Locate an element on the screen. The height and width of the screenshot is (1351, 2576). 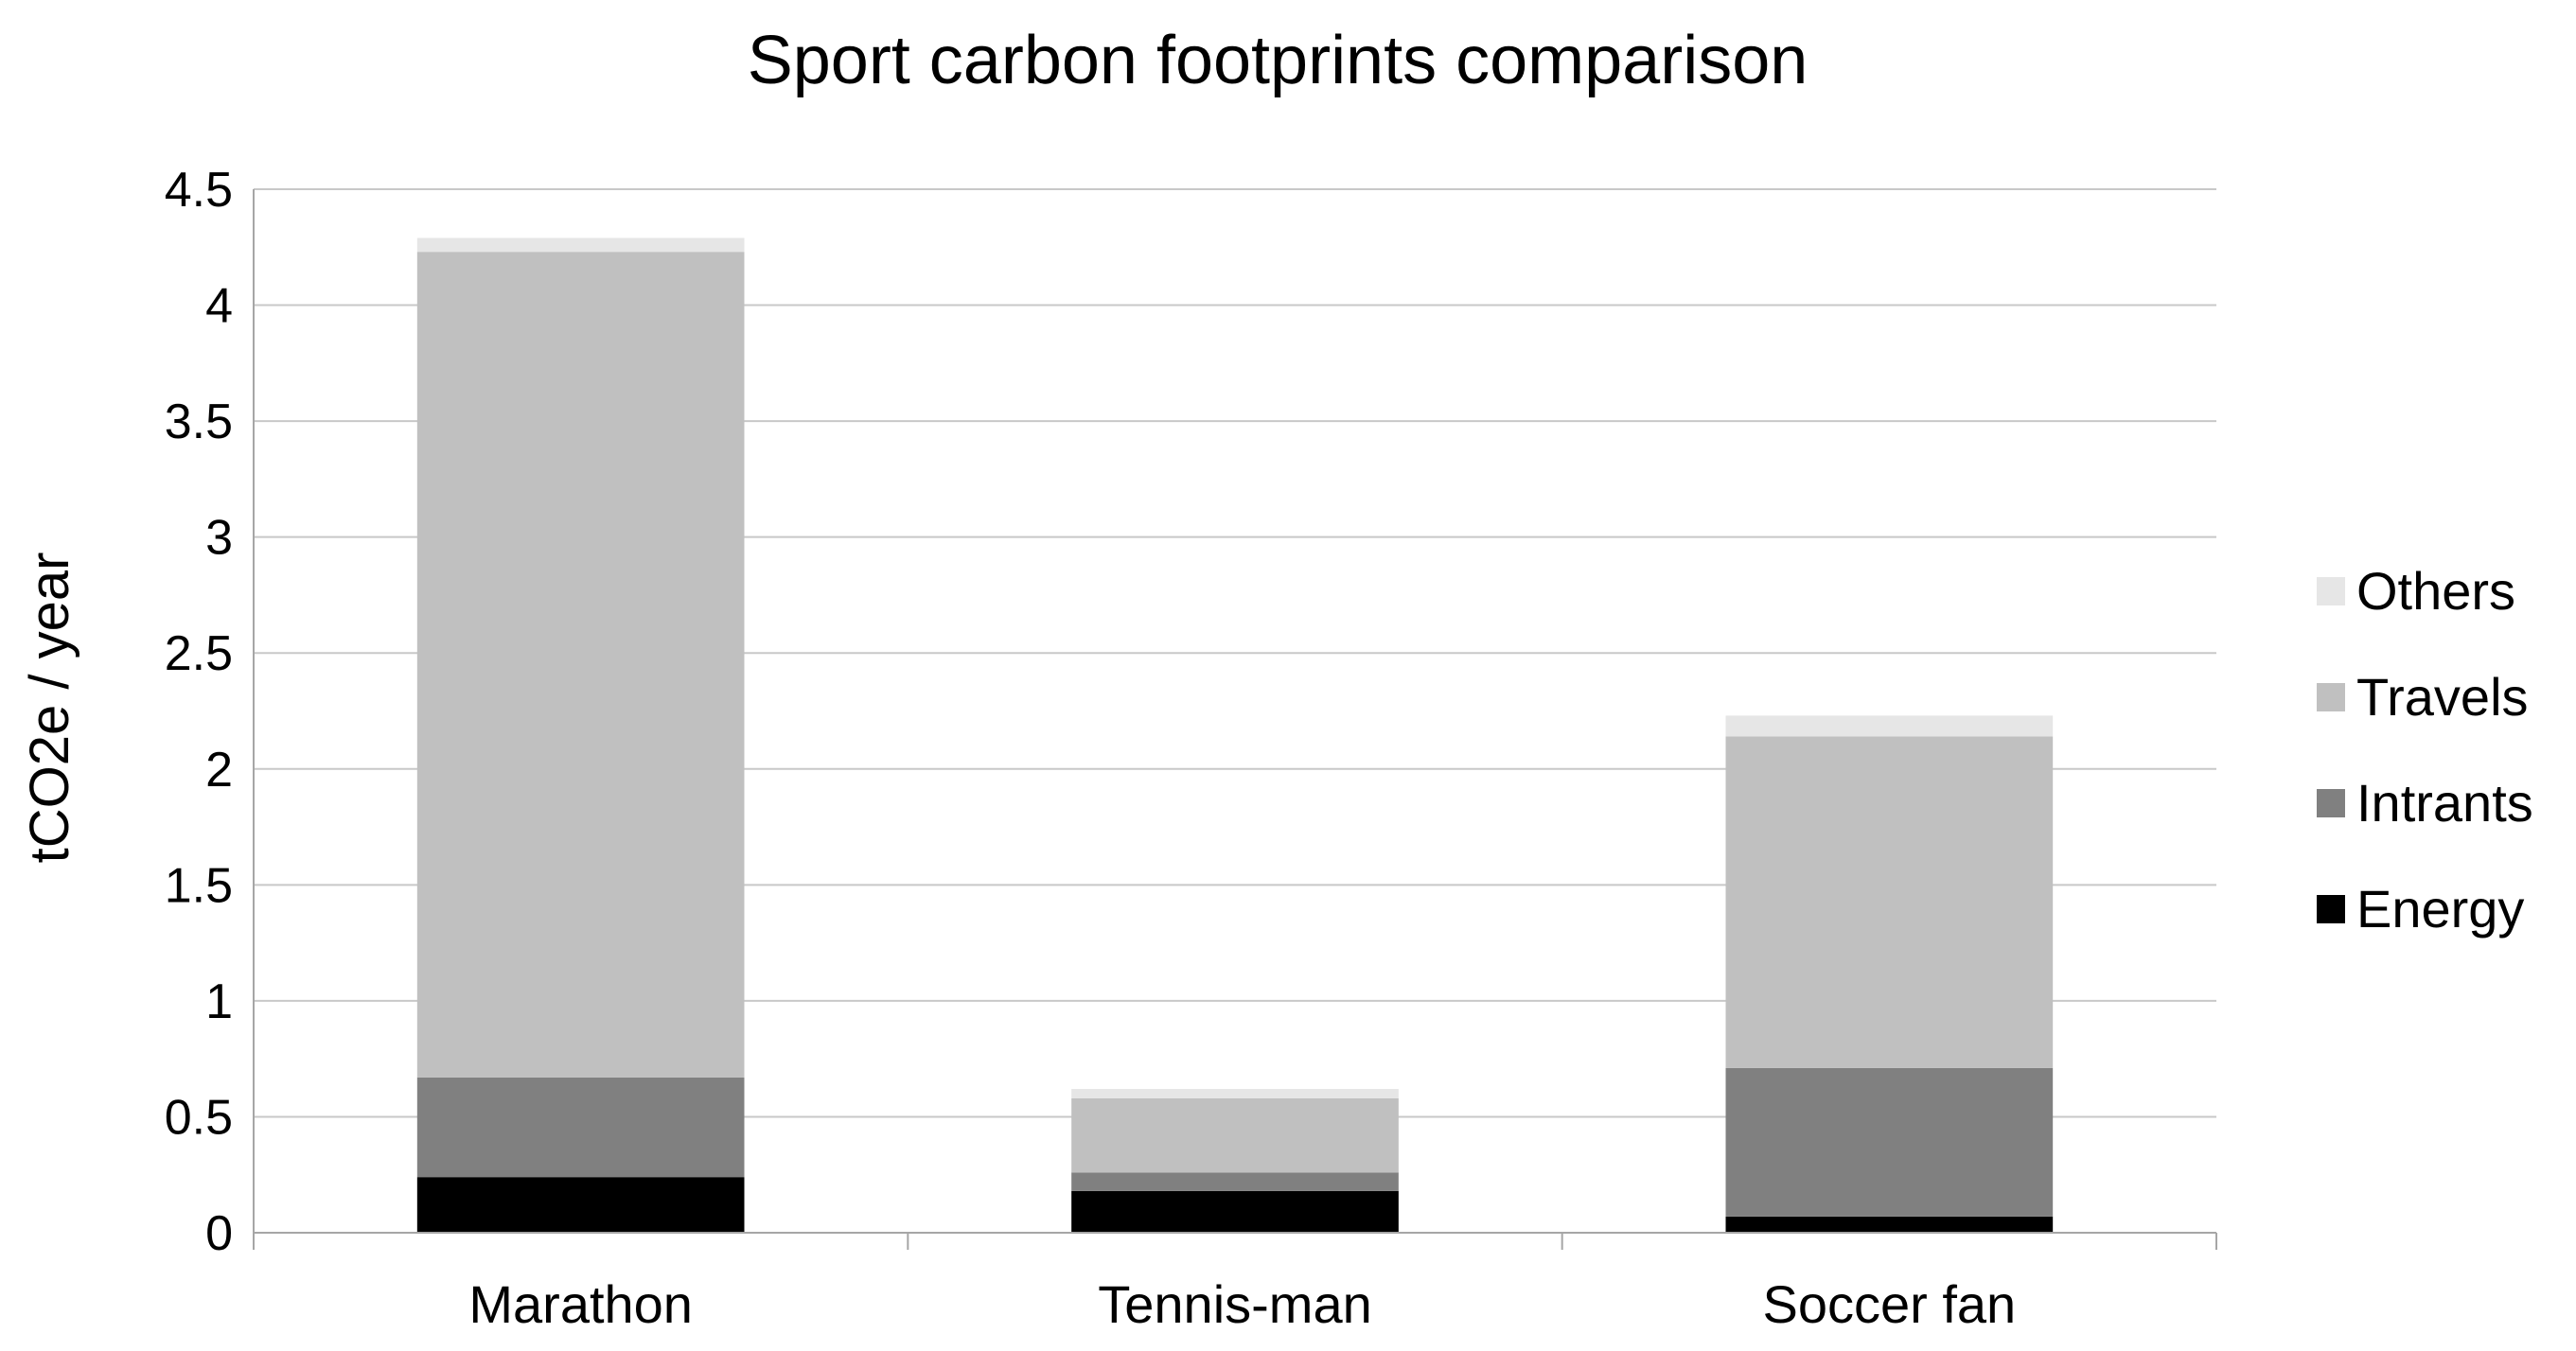
x-tick-label: Soccer fan is located at coordinates (1889, 1304).